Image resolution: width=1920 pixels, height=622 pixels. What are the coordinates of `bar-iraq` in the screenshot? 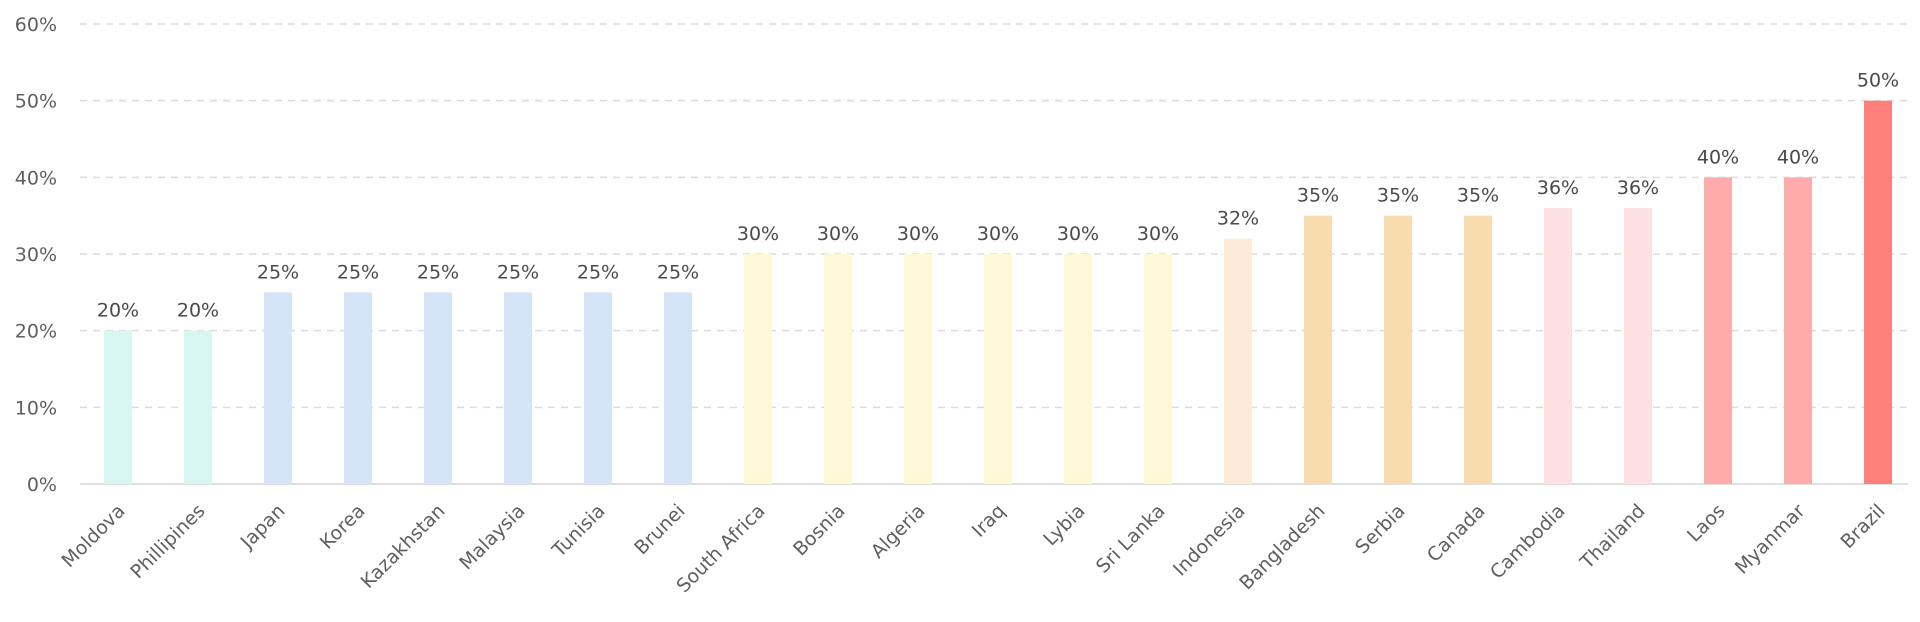 It's located at (998, 369).